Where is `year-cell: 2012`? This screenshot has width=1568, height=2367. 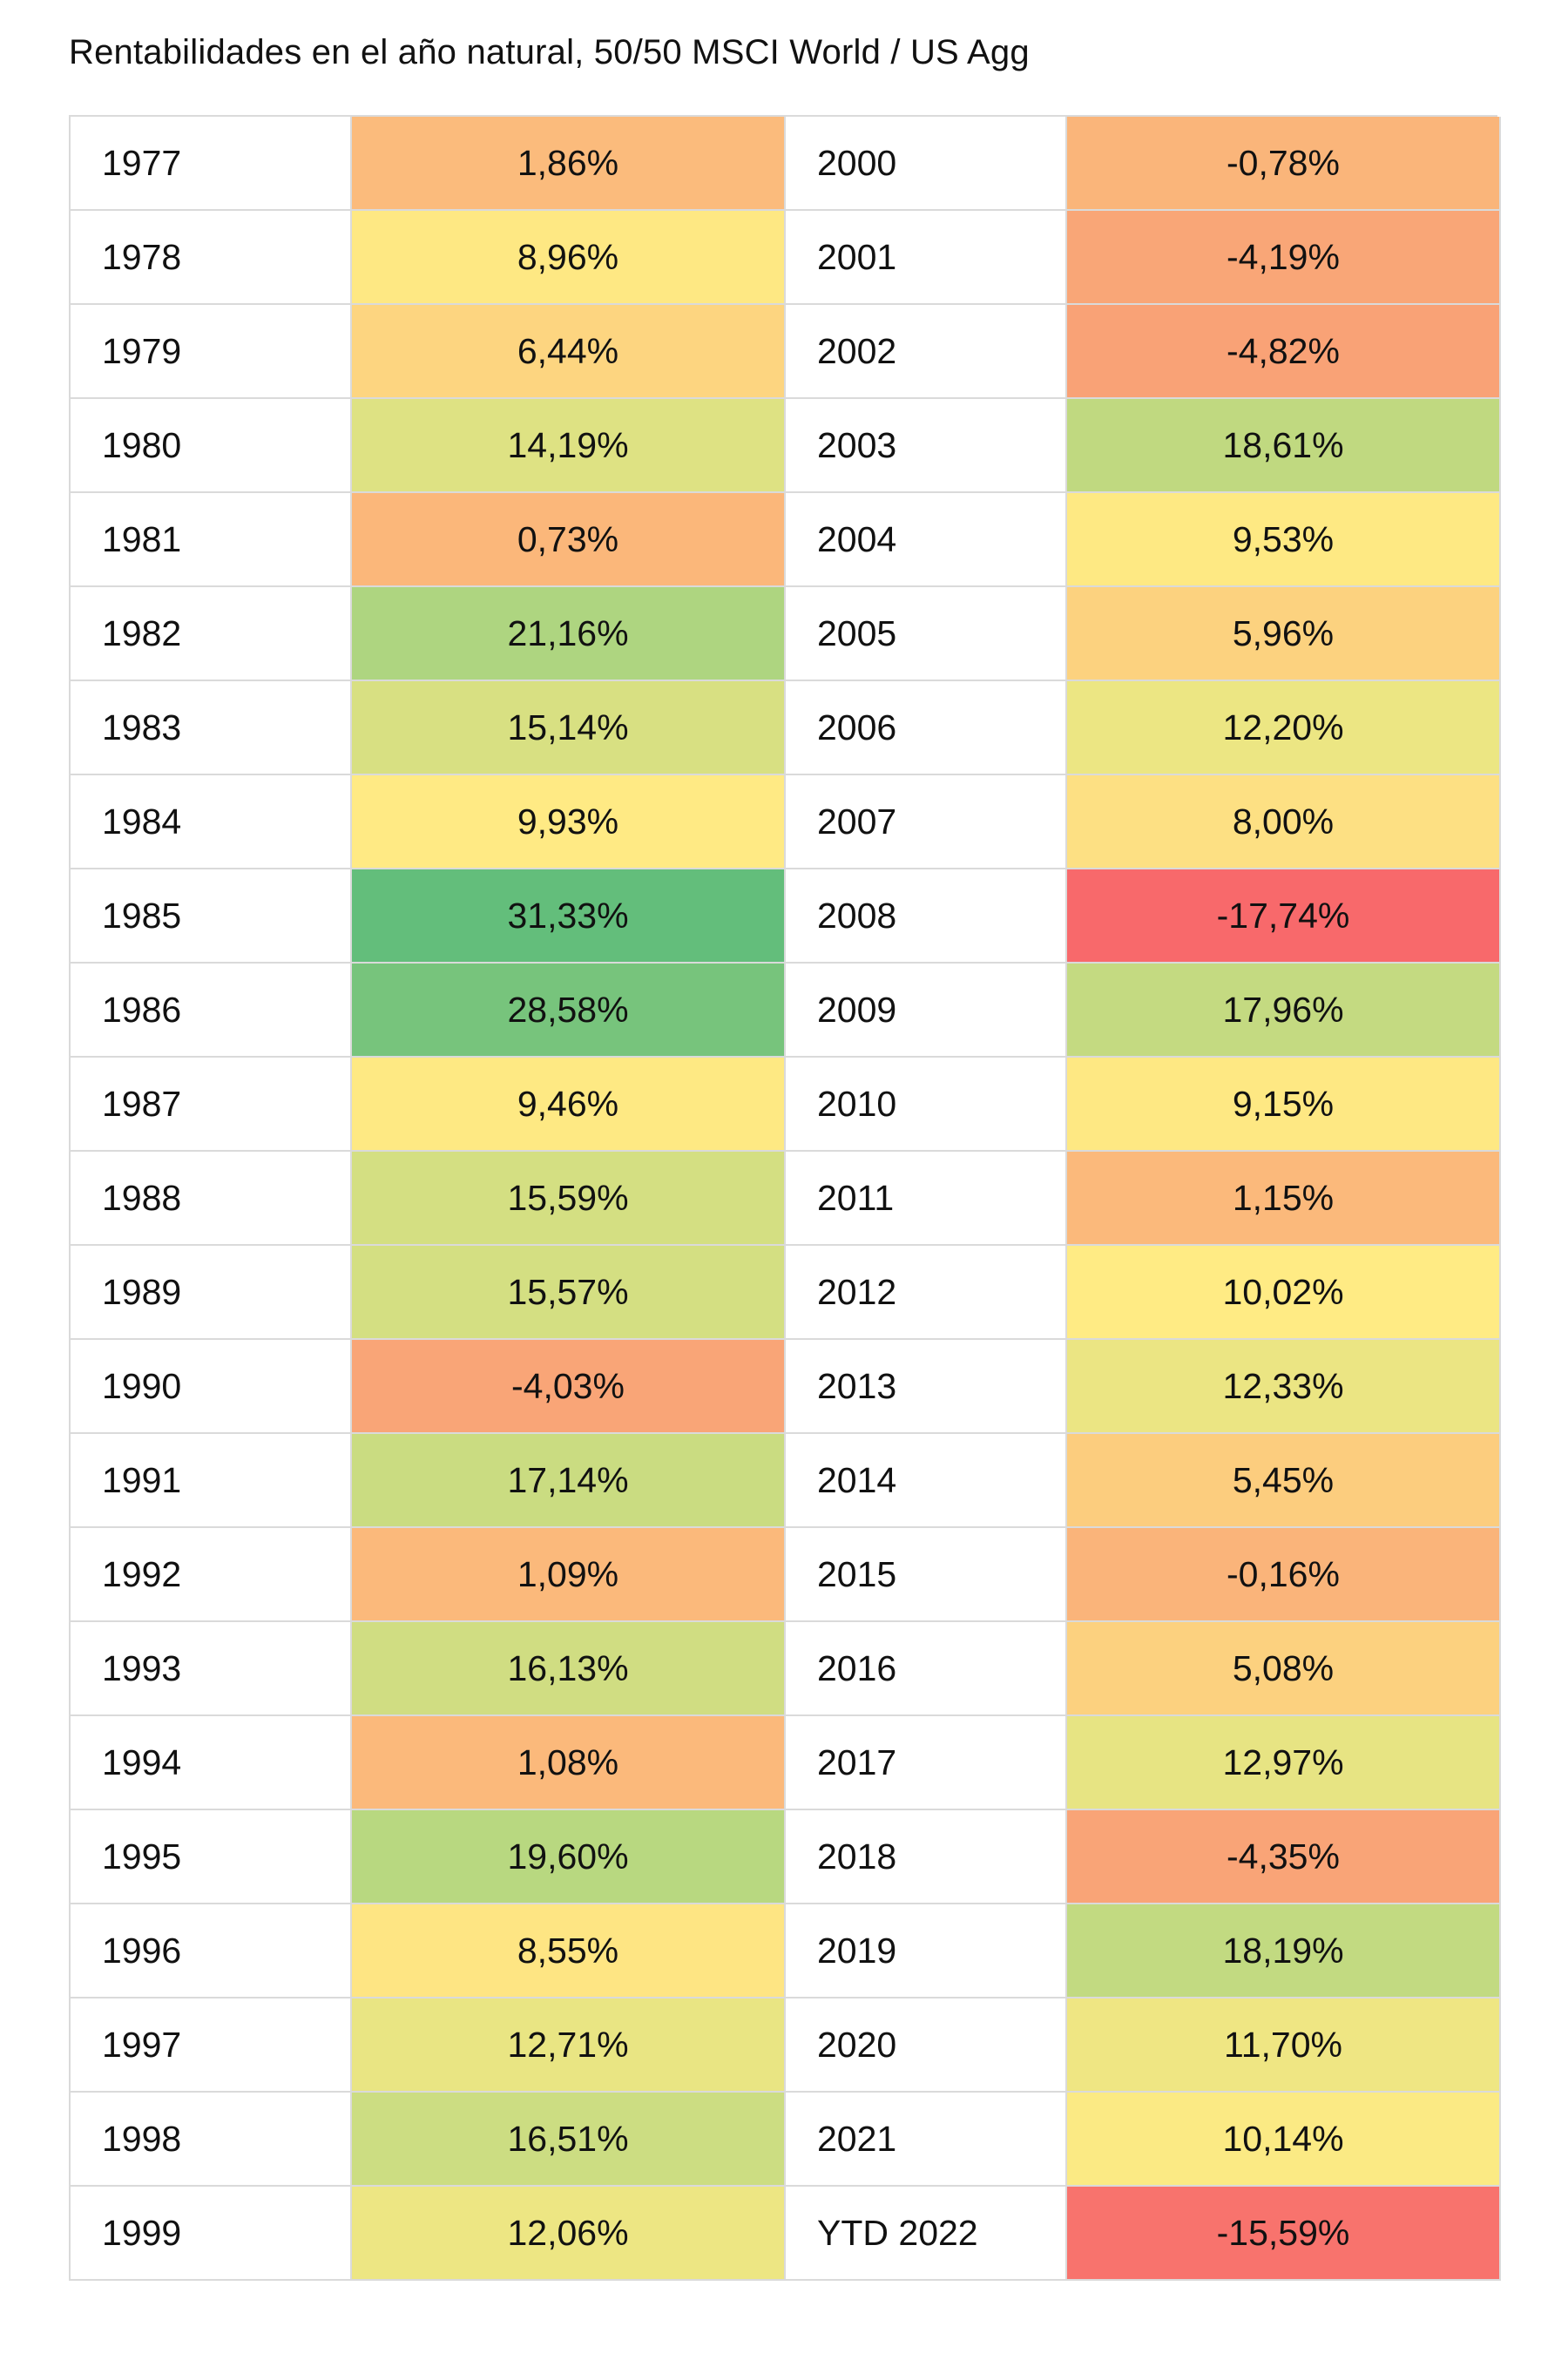
year-cell: 2012 is located at coordinates (926, 1293).